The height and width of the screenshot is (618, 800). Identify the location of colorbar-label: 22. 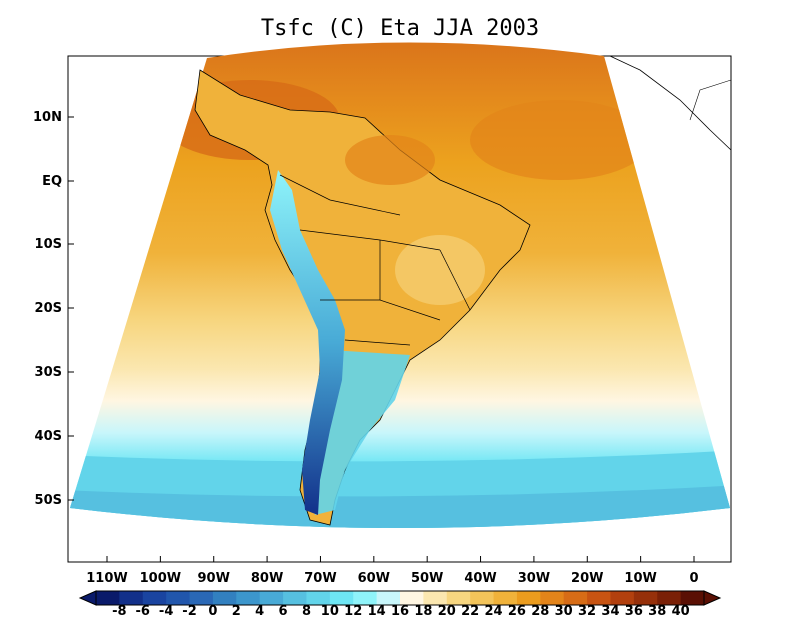
(470, 611).